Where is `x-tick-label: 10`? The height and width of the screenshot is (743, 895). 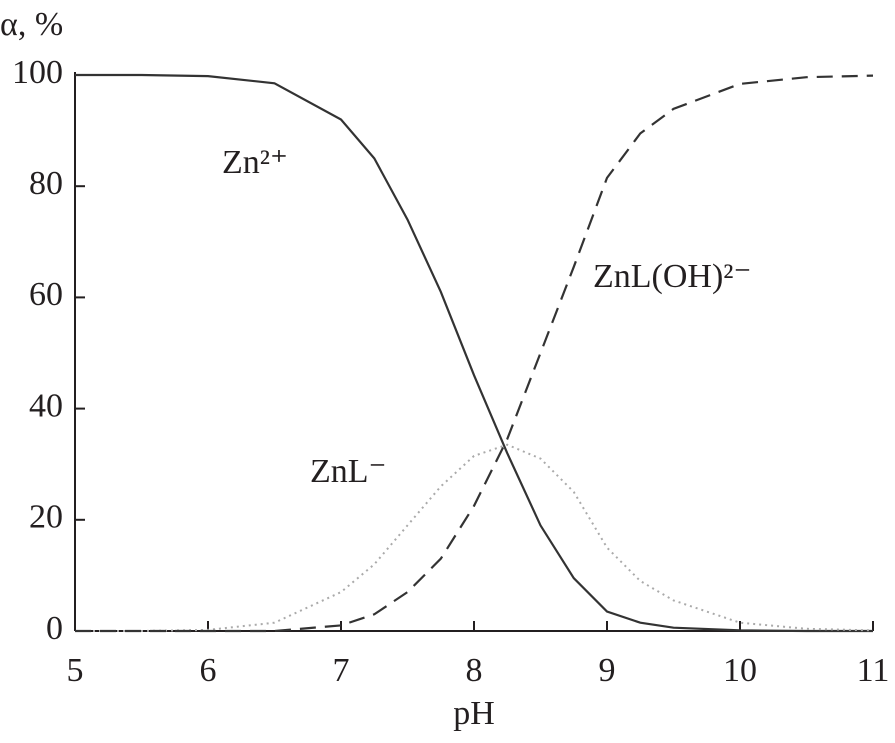 x-tick-label: 10 is located at coordinates (740, 670).